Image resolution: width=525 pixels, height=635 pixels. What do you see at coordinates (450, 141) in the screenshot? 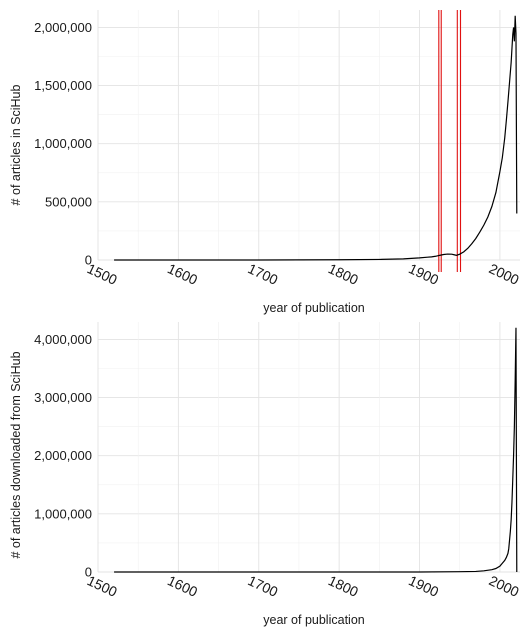
I see `top-panel-reference-lines` at bounding box center [450, 141].